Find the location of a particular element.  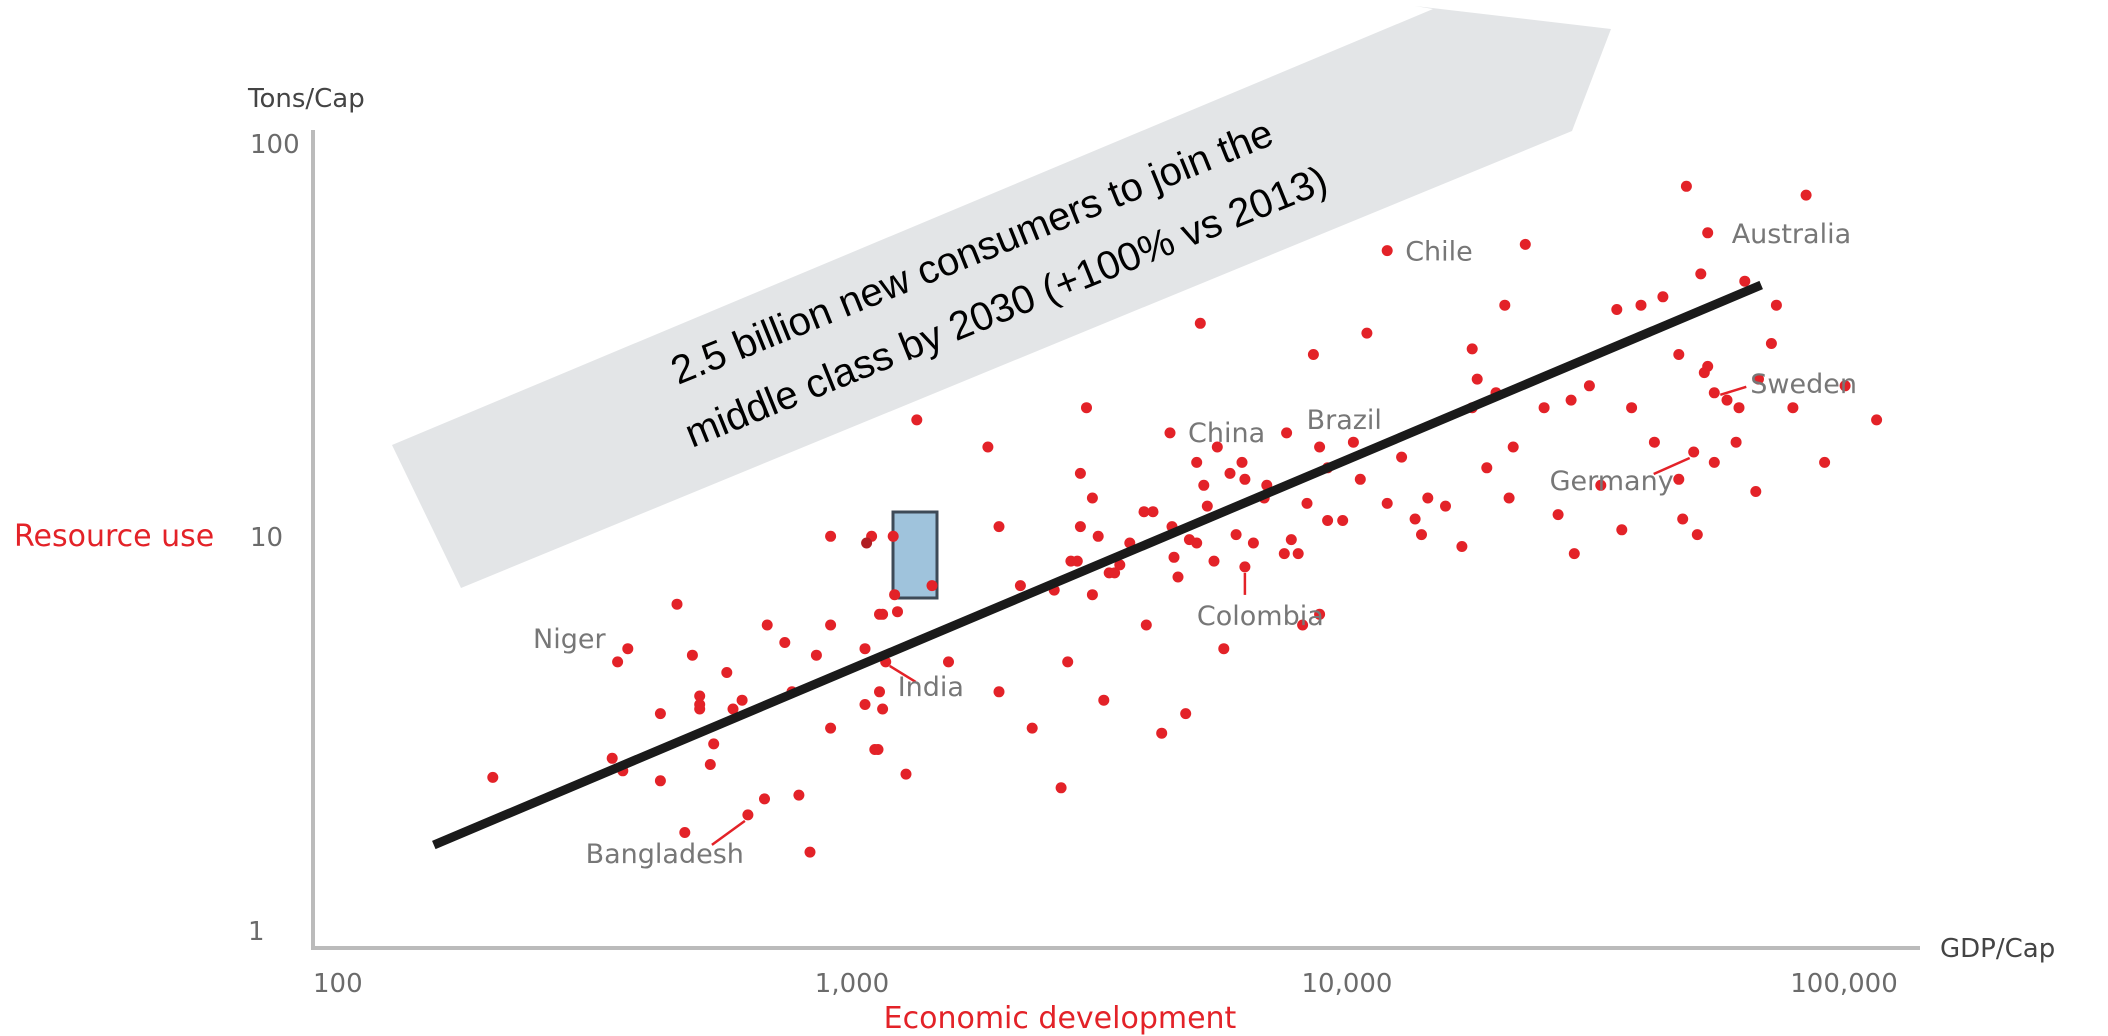

y-tick-label-1: 1 is located at coordinates (256, 932).